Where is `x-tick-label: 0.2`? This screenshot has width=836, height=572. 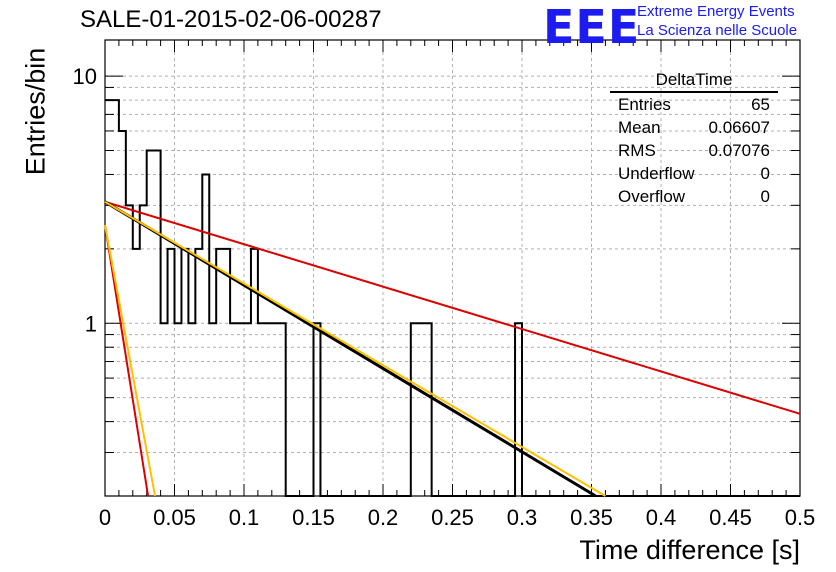
x-tick-label: 0.2 is located at coordinates (383, 517).